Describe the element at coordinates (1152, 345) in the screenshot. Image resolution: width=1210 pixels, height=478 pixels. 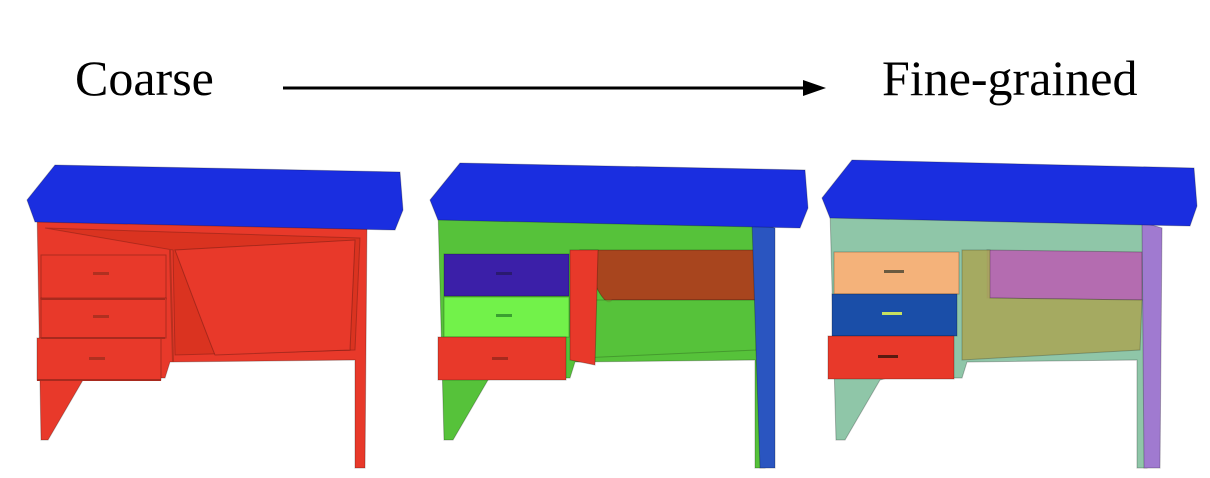
I see `desk-right-leg` at that location.